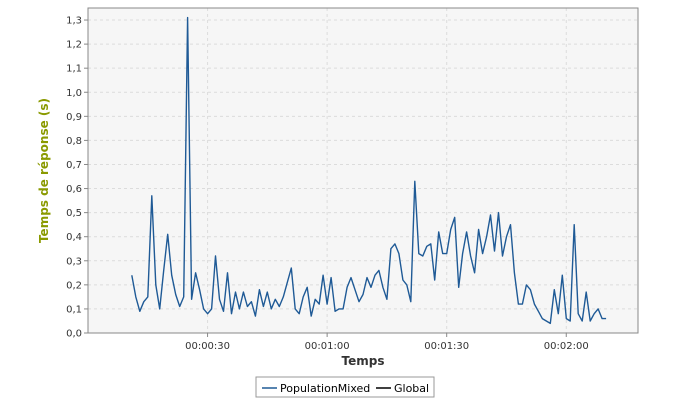 The image size is (690, 400). What do you see at coordinates (74, 93) in the screenshot?
I see `y-tick-label: 1,0` at bounding box center [74, 93].